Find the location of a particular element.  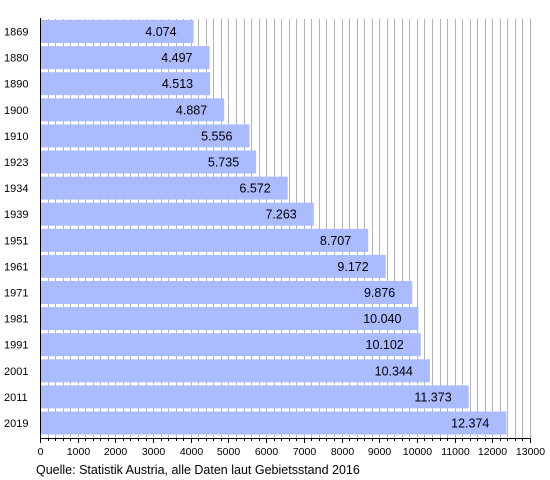

category-label-1991: 1991 is located at coordinates (16, 346).